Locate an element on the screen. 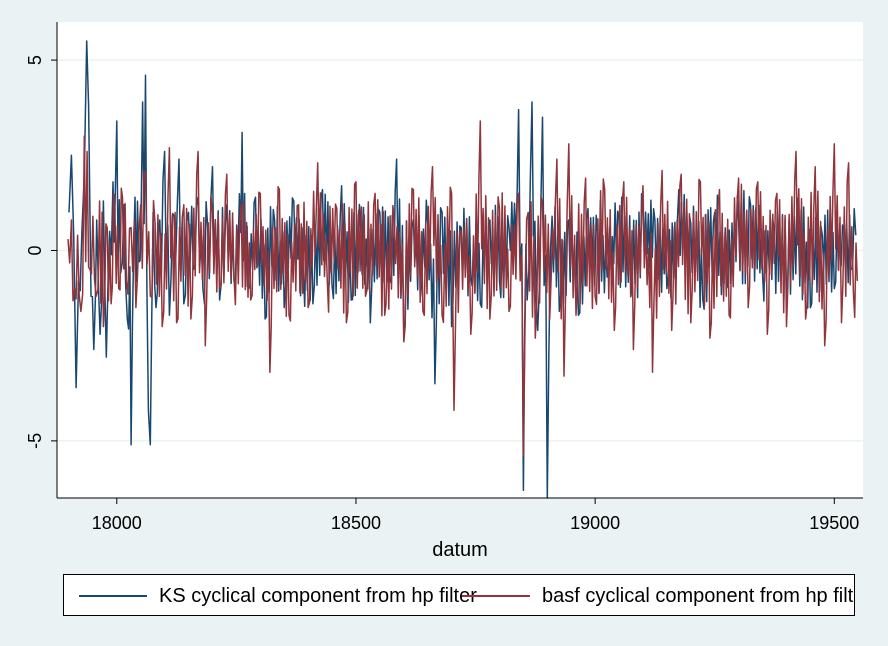 Image resolution: width=888 pixels, height=646 pixels. x-tick-label: 19000 is located at coordinates (595, 523).